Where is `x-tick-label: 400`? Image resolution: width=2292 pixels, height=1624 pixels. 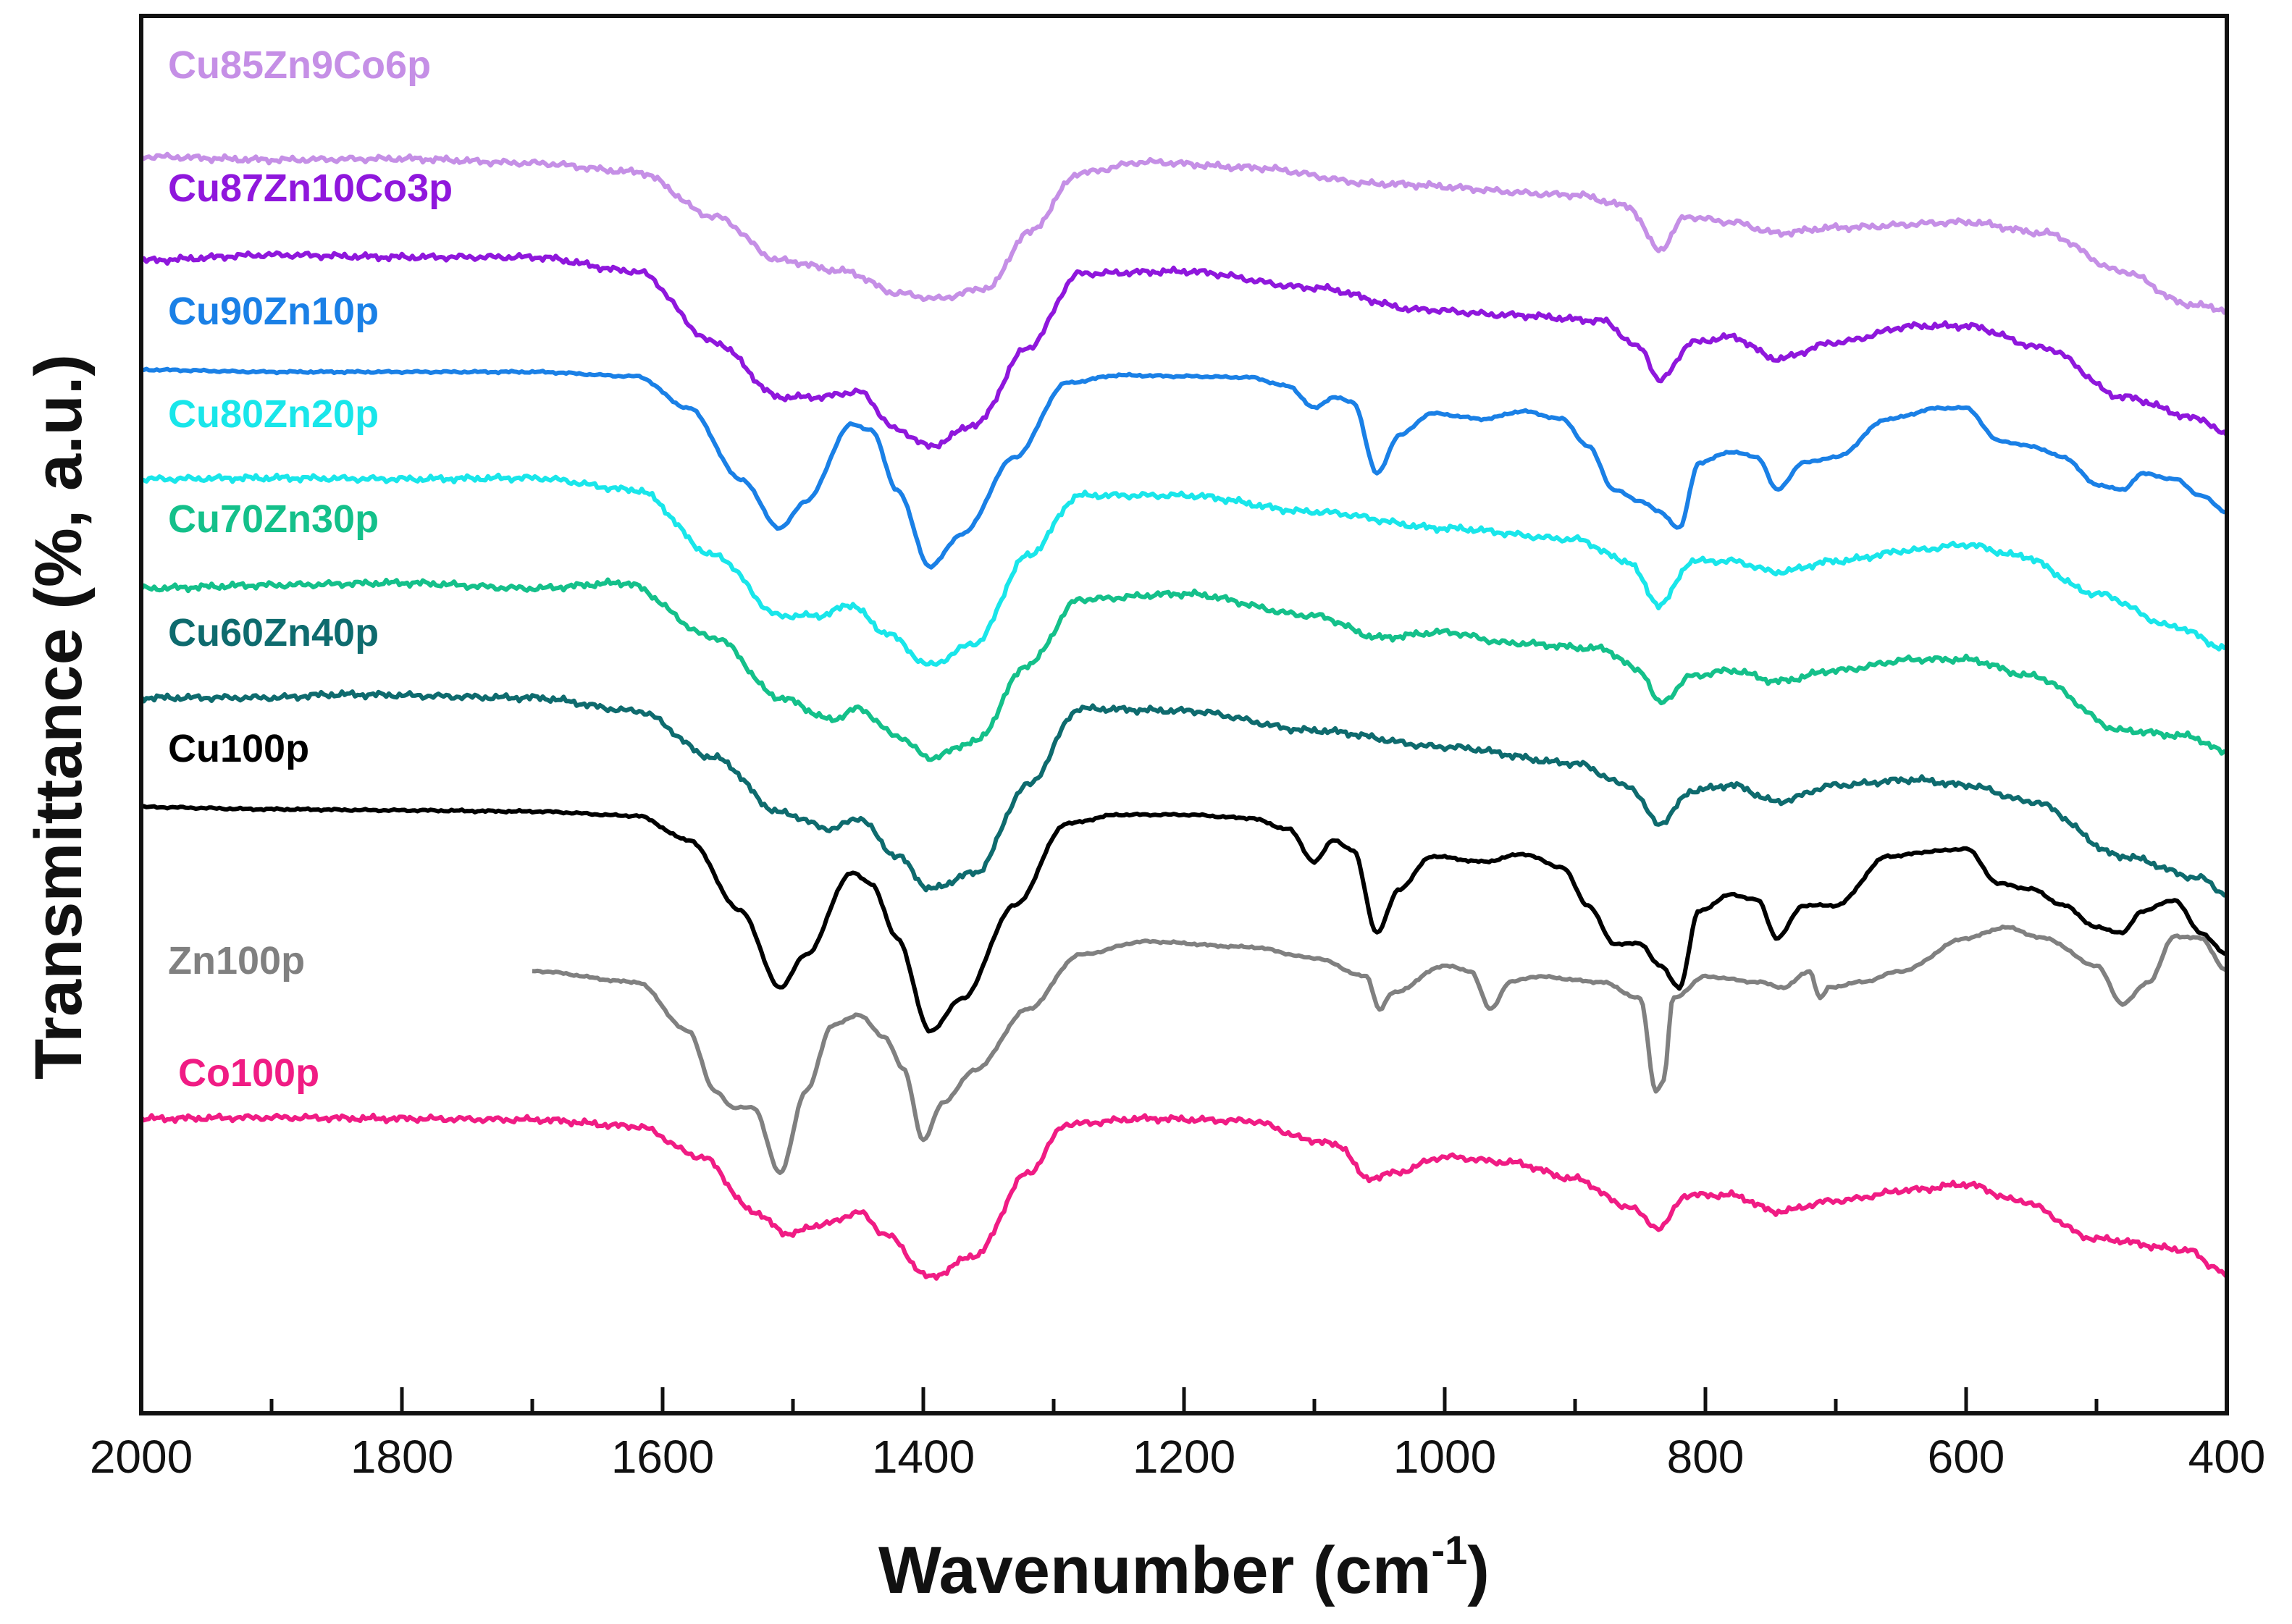 x-tick-label: 400 is located at coordinates (2227, 1457).